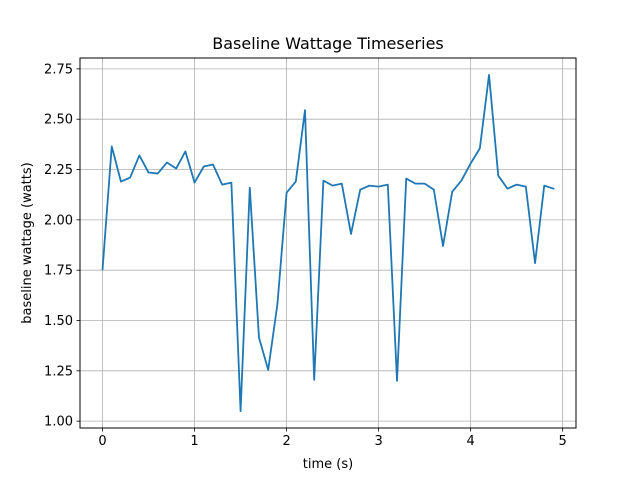 Image resolution: width=640 pixels, height=480 pixels. I want to click on x-tick-label: 4, so click(470, 441).